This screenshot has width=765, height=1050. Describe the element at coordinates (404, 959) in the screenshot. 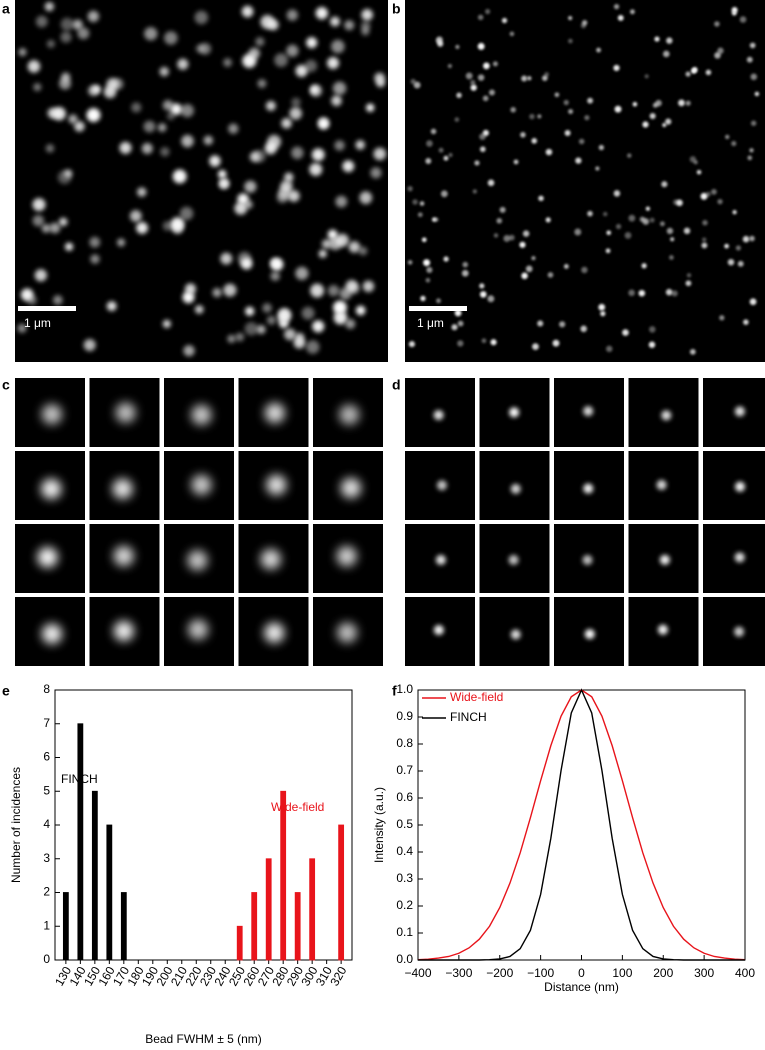

I see `y-tick-label: 0.0` at that location.